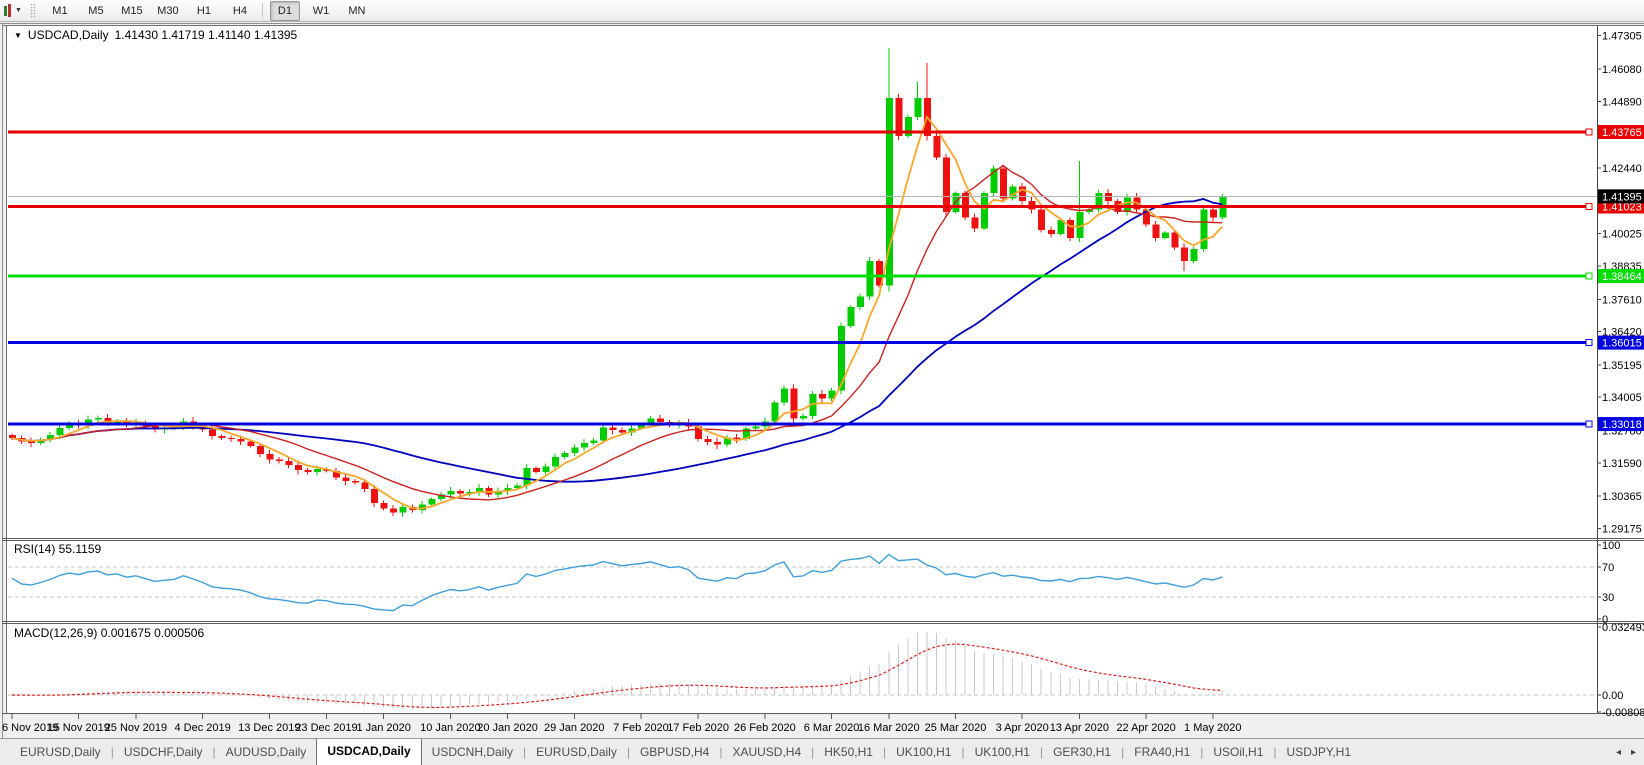 Image resolution: width=1644 pixels, height=765 pixels. What do you see at coordinates (203, 10) in the screenshot?
I see `timeframe-button-h1: H1` at bounding box center [203, 10].